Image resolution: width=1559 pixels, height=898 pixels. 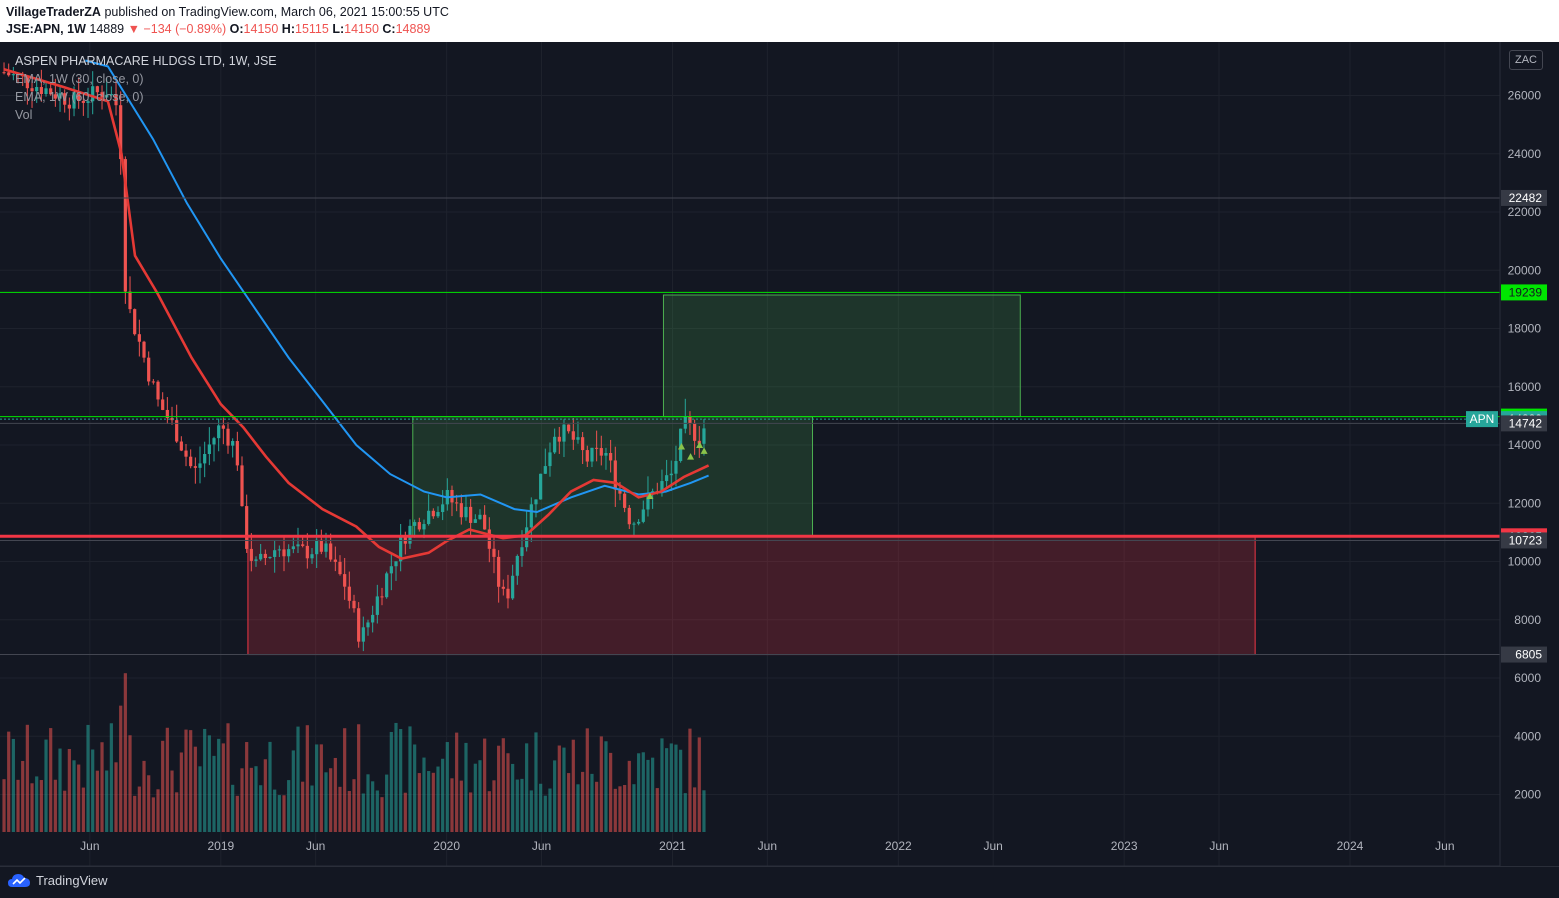 I want to click on volume-bars, so click(x=354, y=752).